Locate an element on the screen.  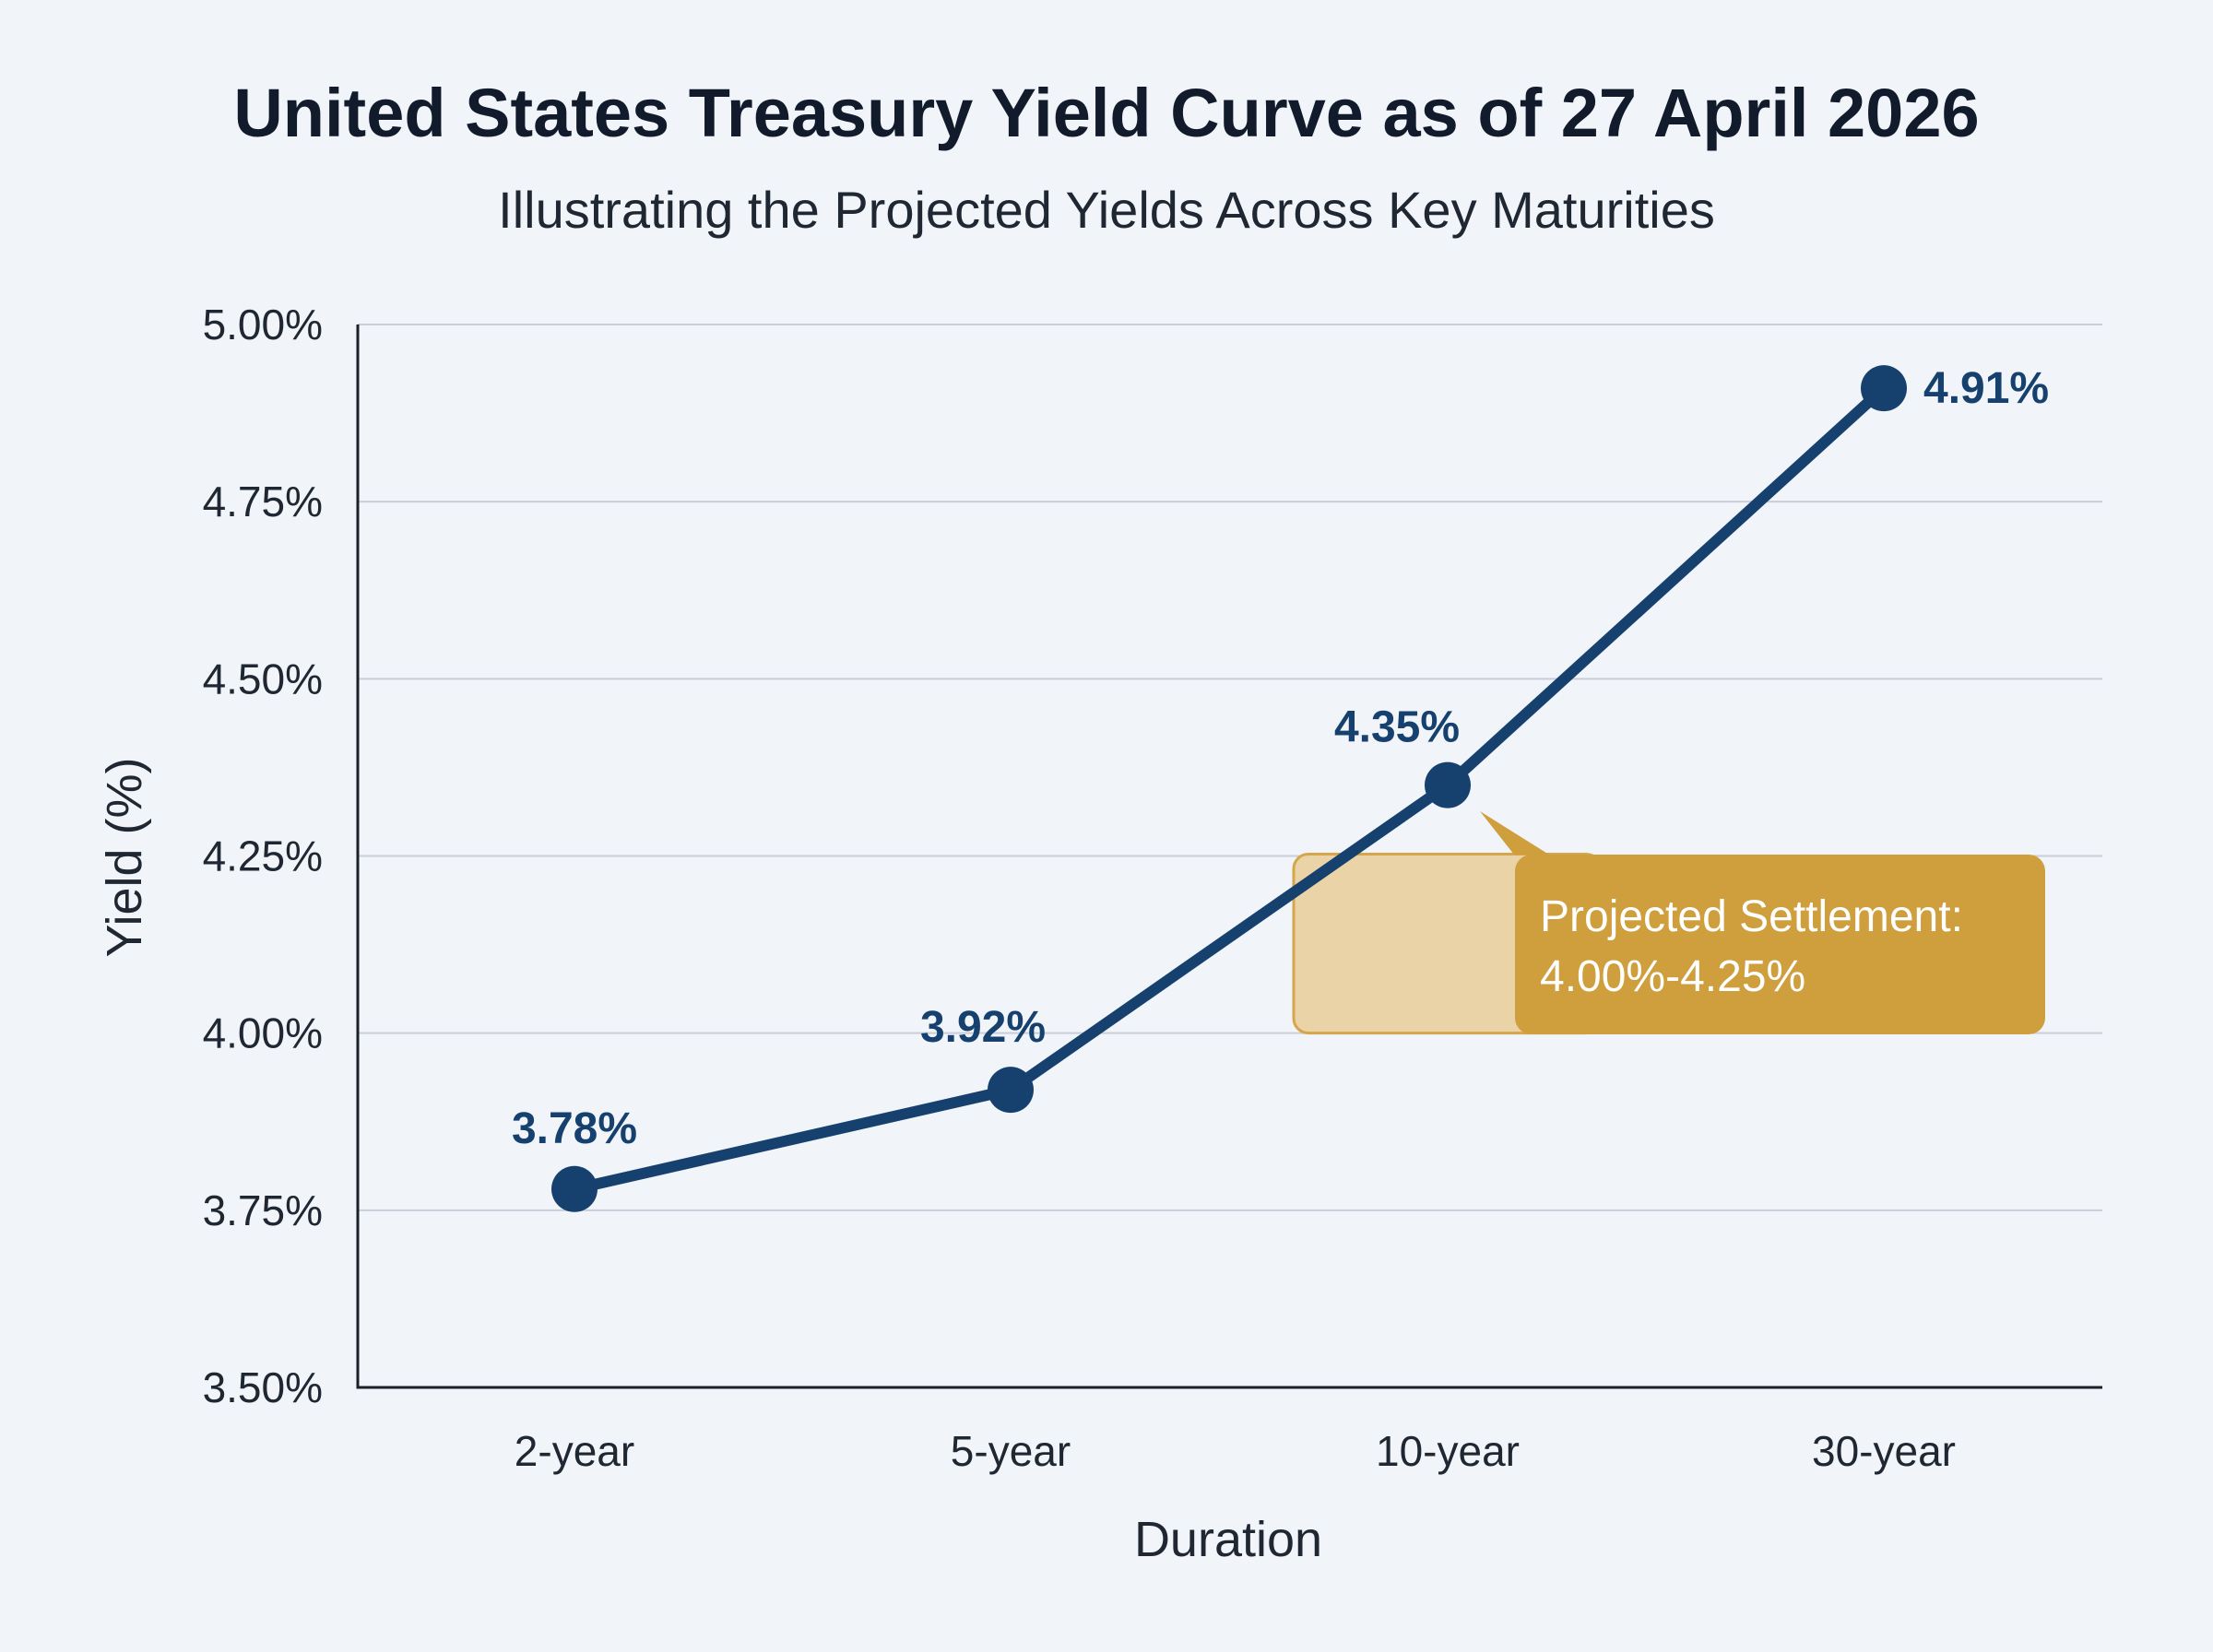
callout-pointer is located at coordinates (1514, 833).